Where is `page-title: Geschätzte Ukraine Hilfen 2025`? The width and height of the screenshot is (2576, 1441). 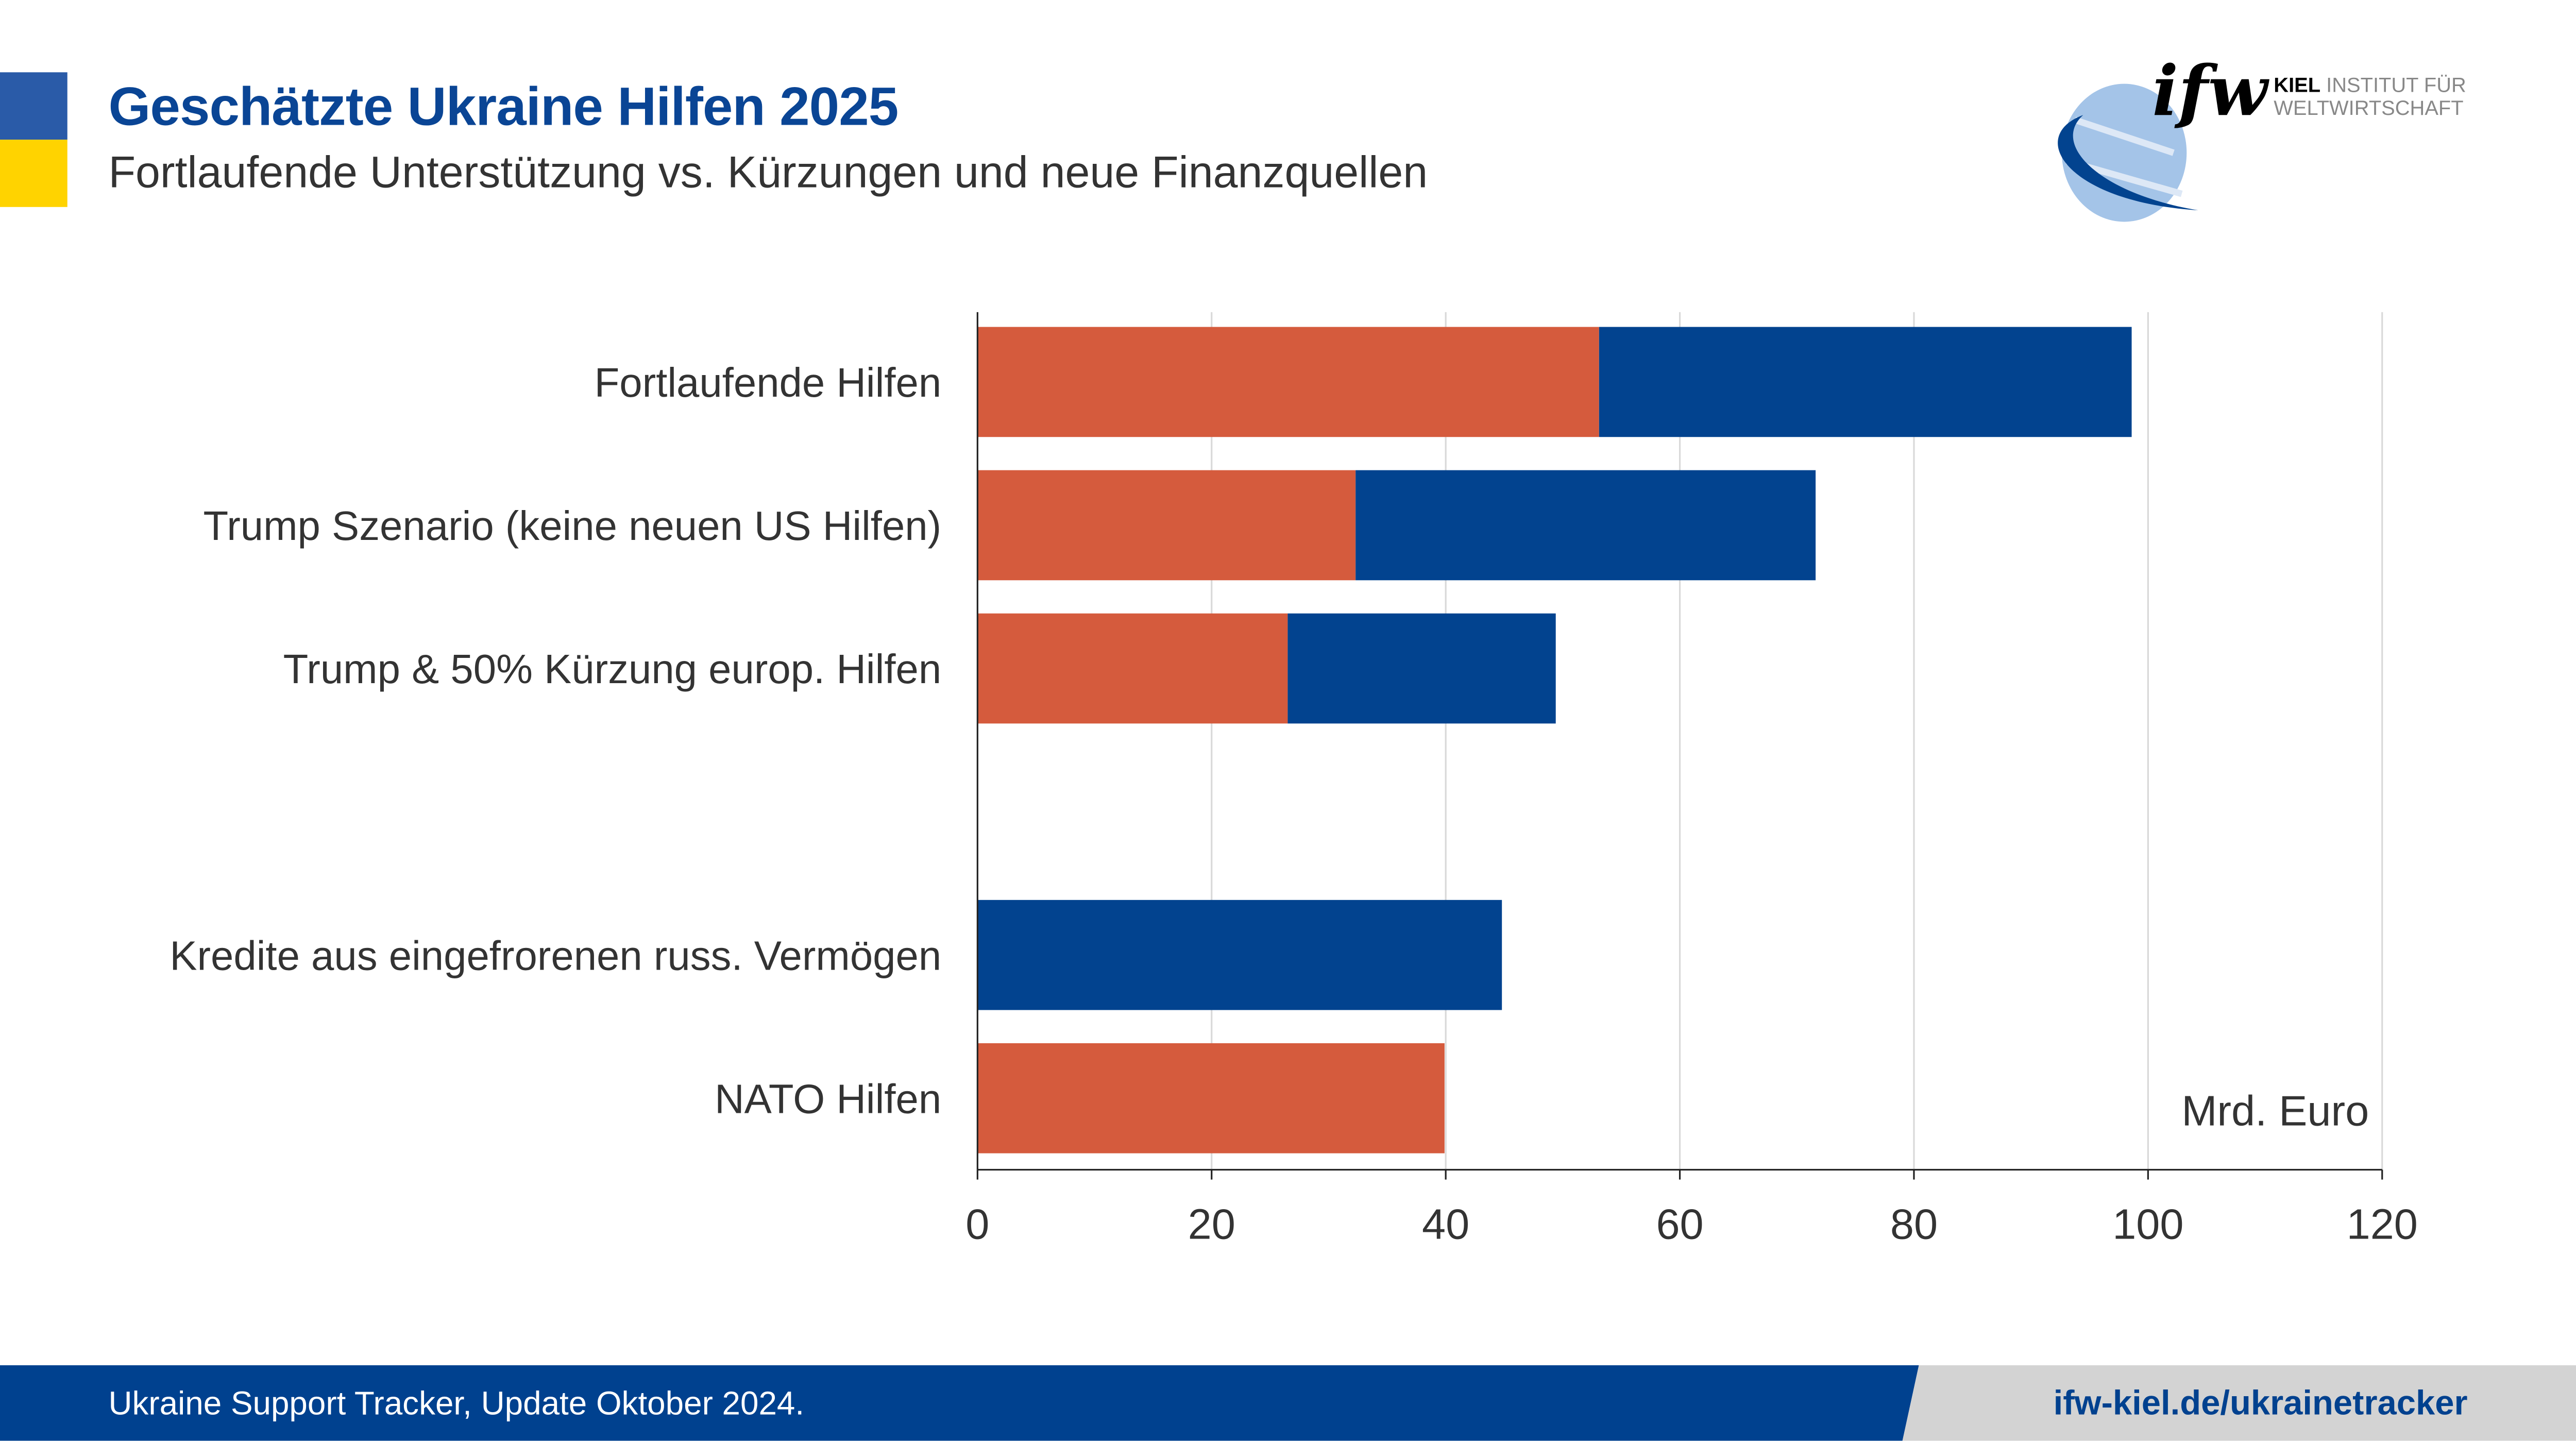
page-title: Geschätzte Ukraine Hilfen 2025 is located at coordinates (504, 106).